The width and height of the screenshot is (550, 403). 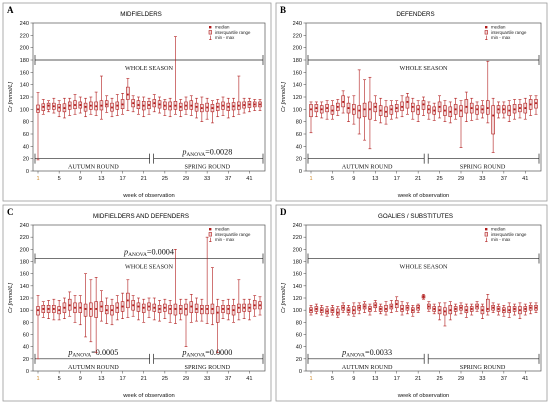 I want to click on x-tick-label: 29, so click(x=186, y=379).